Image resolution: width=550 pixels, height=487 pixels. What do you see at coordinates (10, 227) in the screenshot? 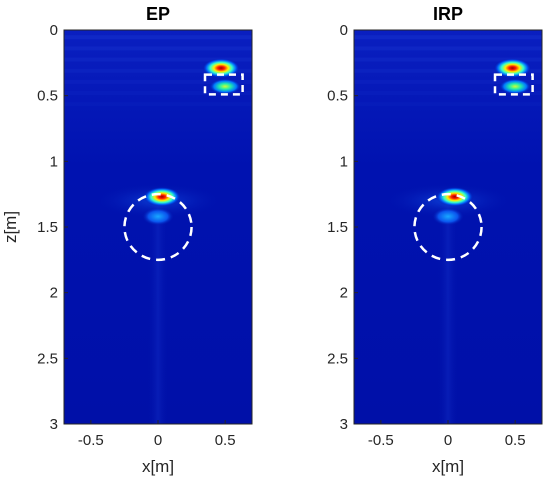
I see `y-axis-label: z[m]` at bounding box center [10, 227].